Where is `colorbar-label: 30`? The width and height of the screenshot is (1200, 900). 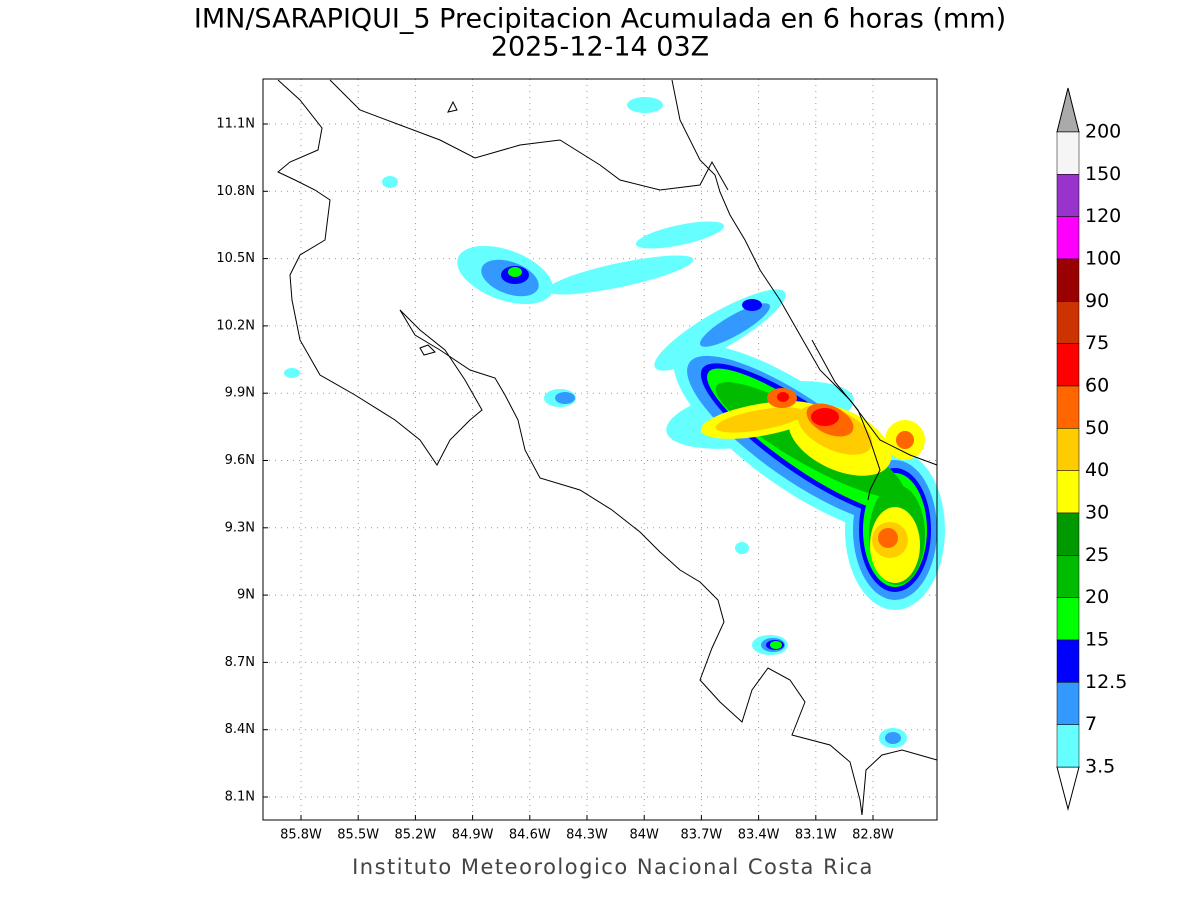 colorbar-label: 30 is located at coordinates (1097, 513).